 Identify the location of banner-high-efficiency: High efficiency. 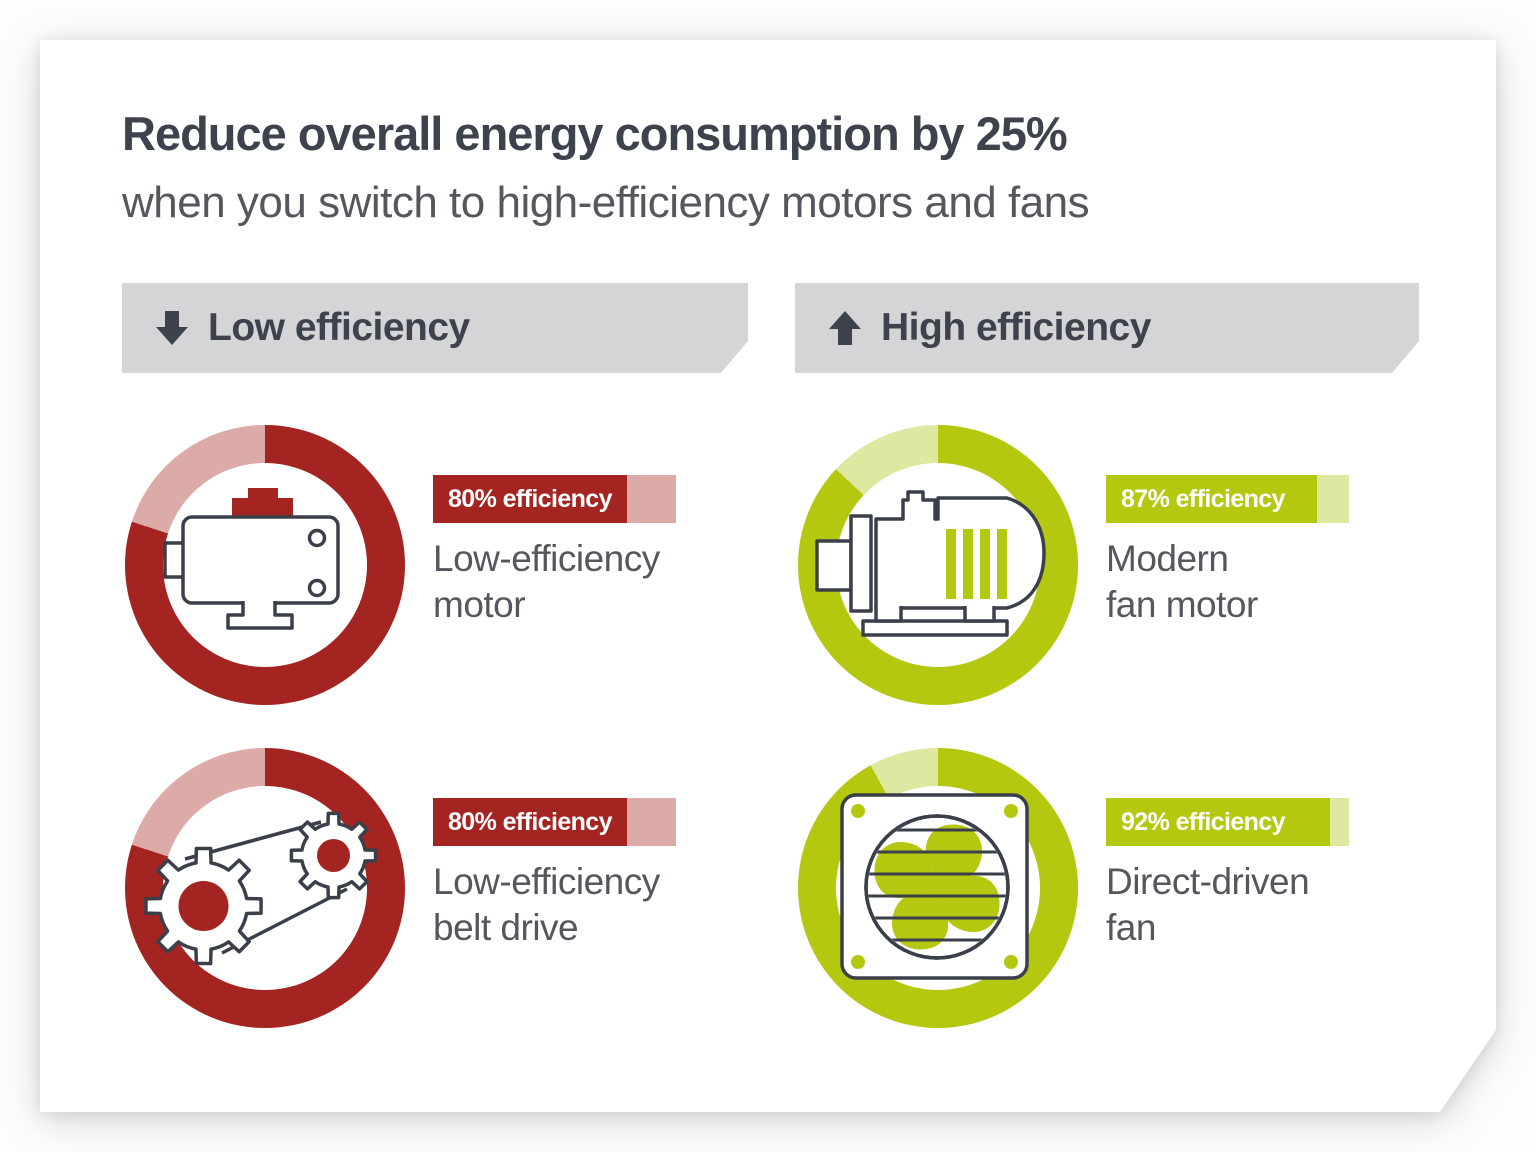
(1107, 328).